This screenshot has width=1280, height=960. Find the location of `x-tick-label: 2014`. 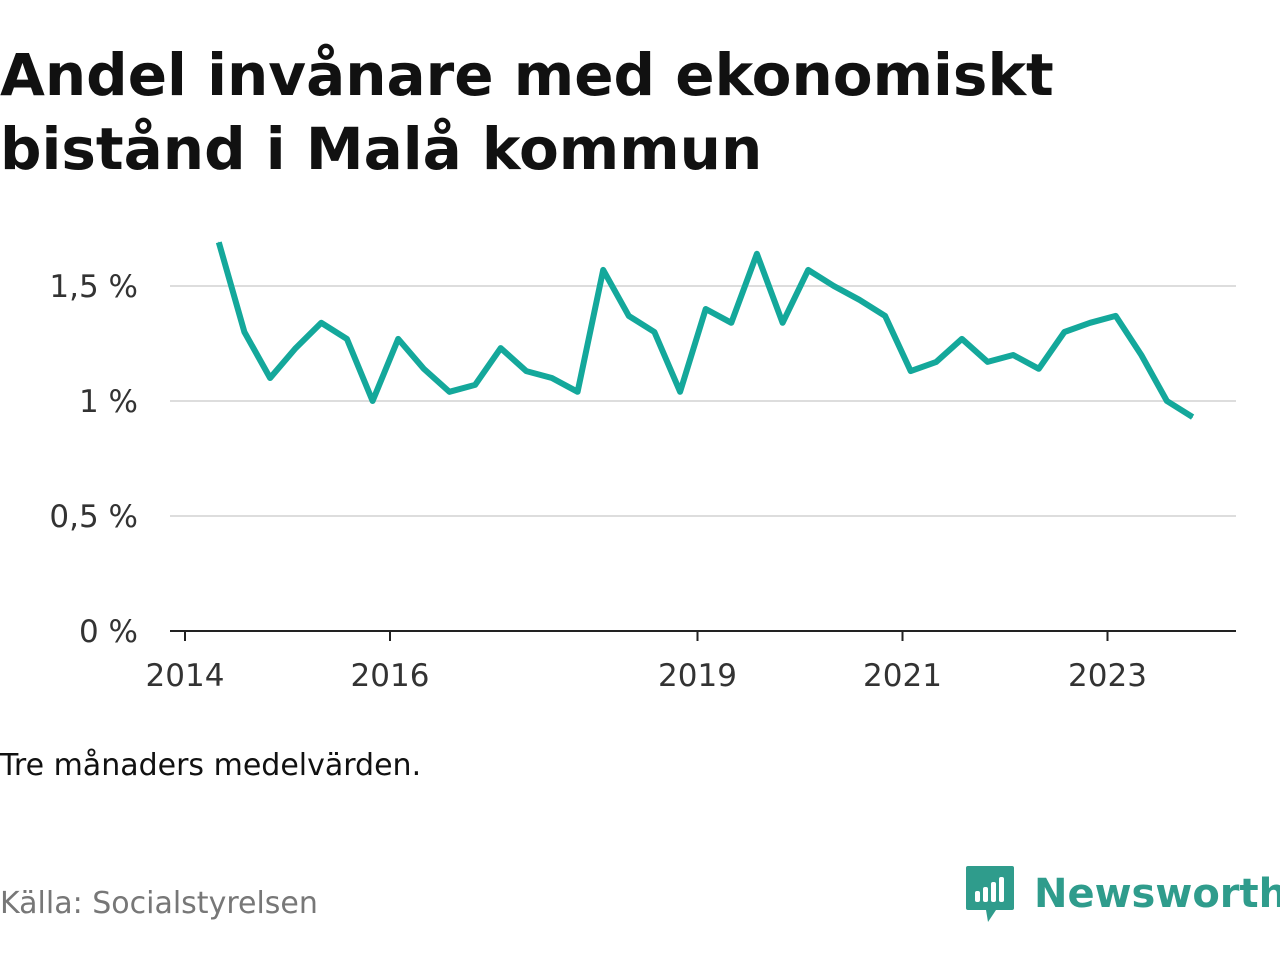

x-tick-label: 2014 is located at coordinates (185, 676).